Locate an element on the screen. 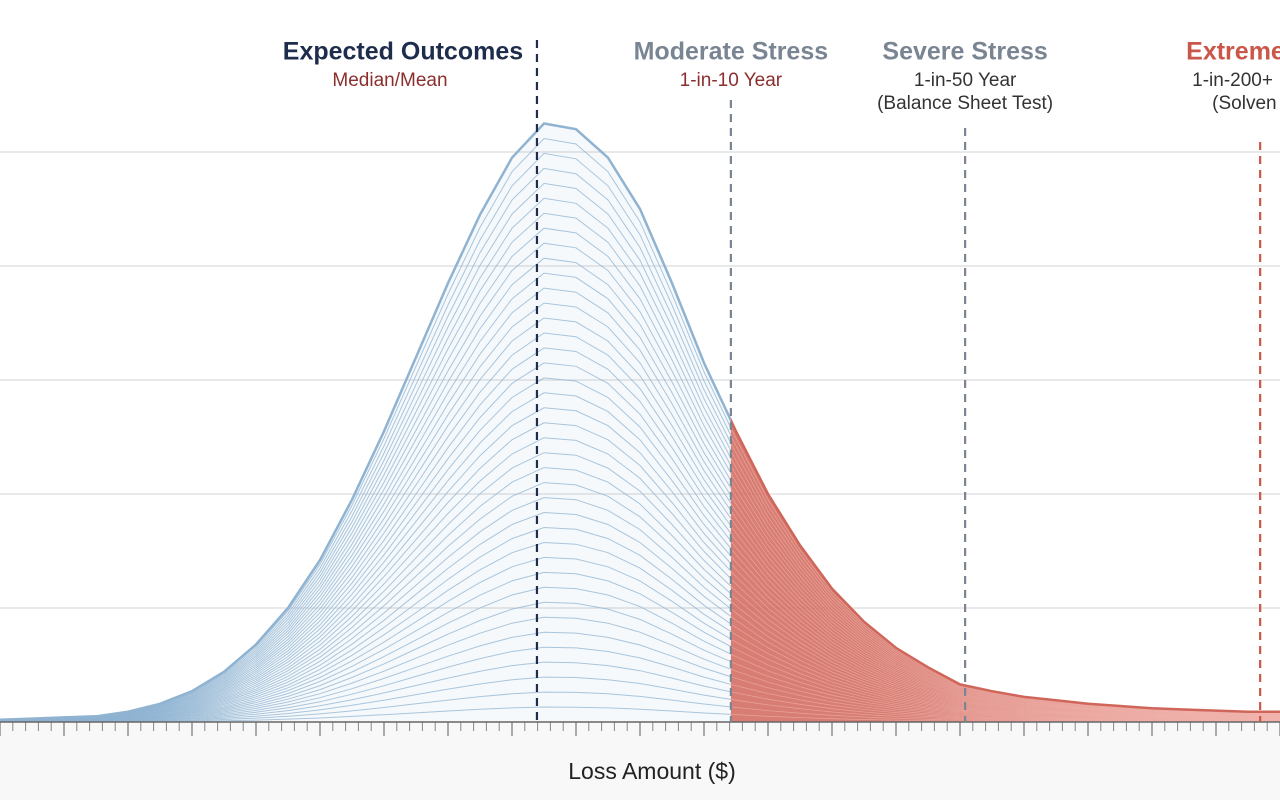 The height and width of the screenshot is (800, 1280). marker-subtitle: Median/Mean is located at coordinates (389, 80).